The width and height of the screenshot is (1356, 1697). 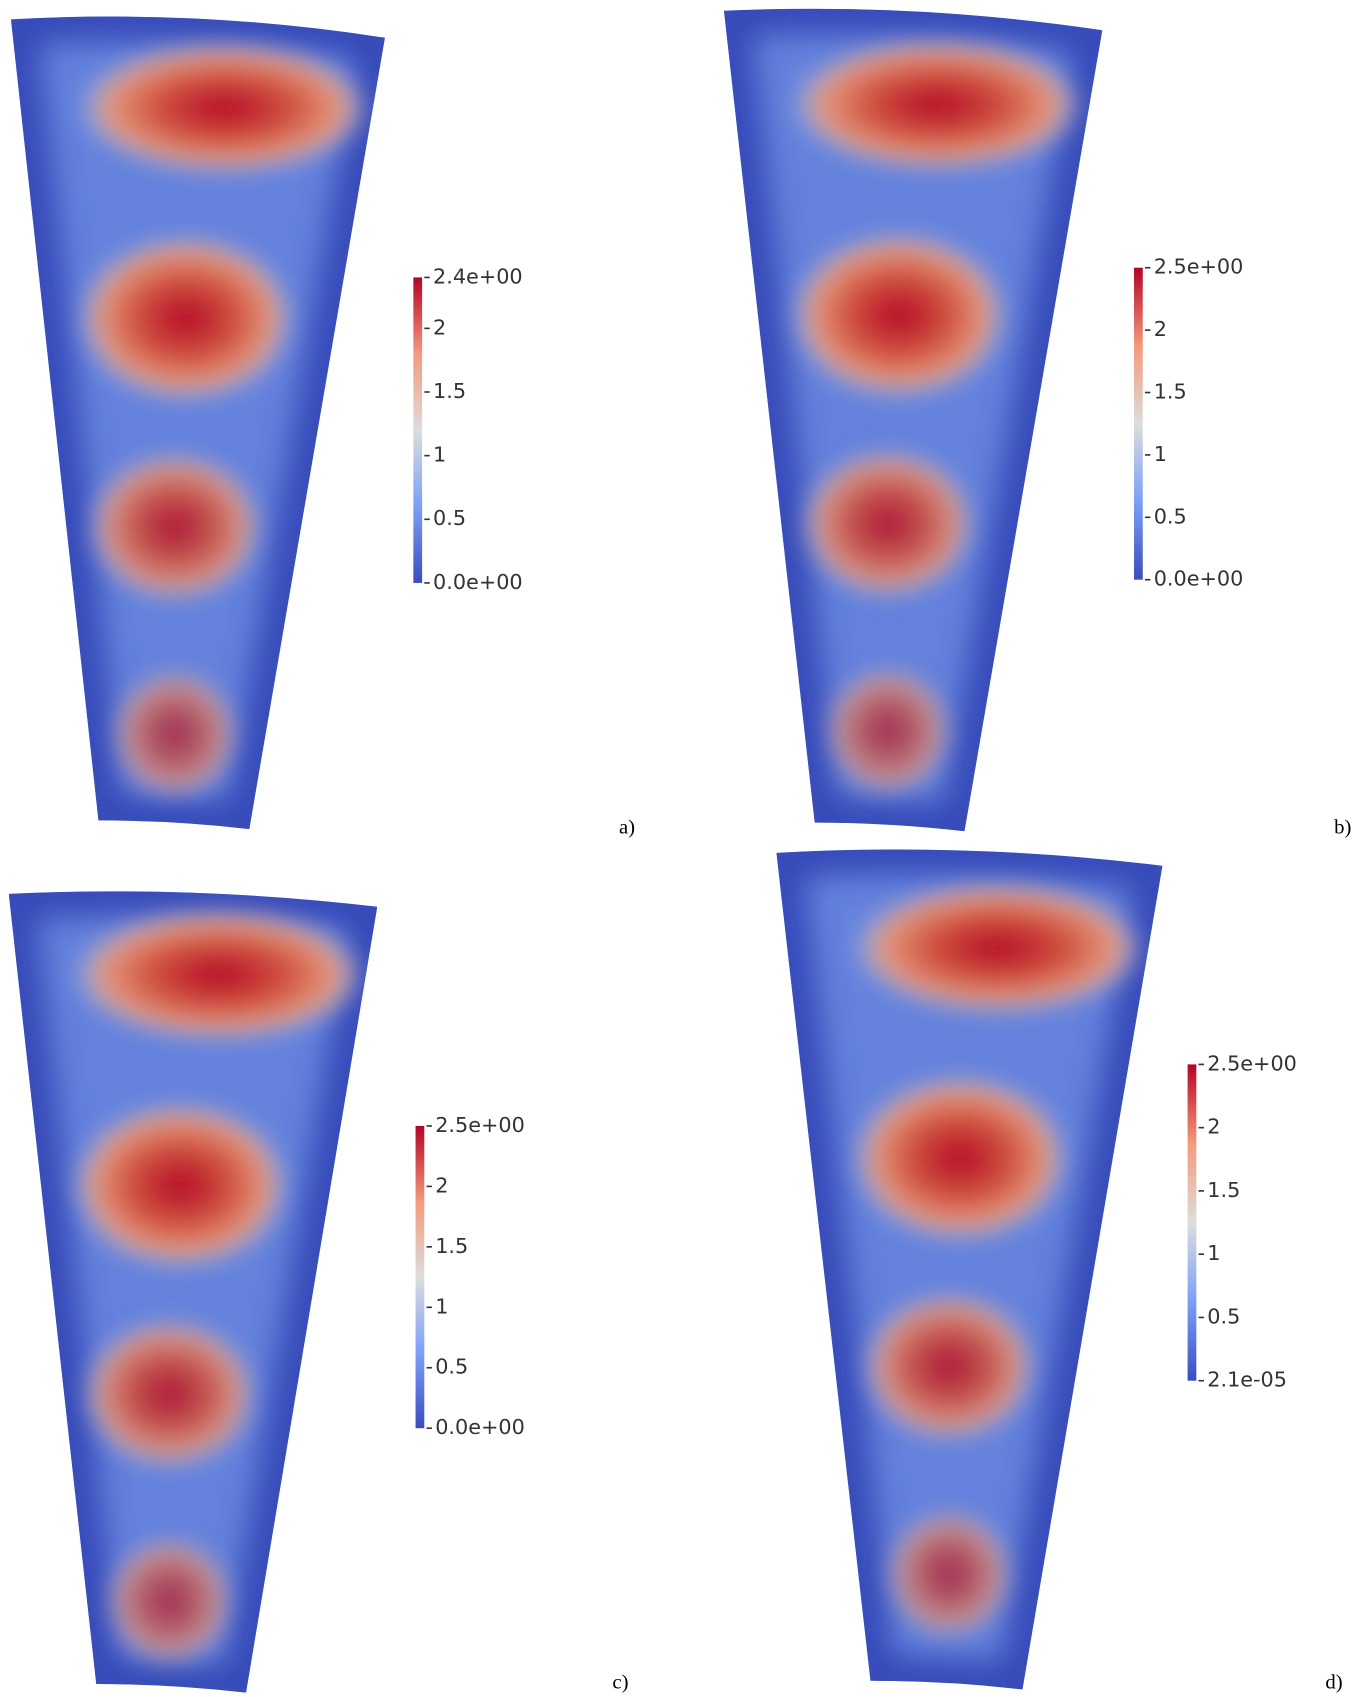 I want to click on colorbar-tick-label: 2.1e-05, so click(x=1247, y=1380).